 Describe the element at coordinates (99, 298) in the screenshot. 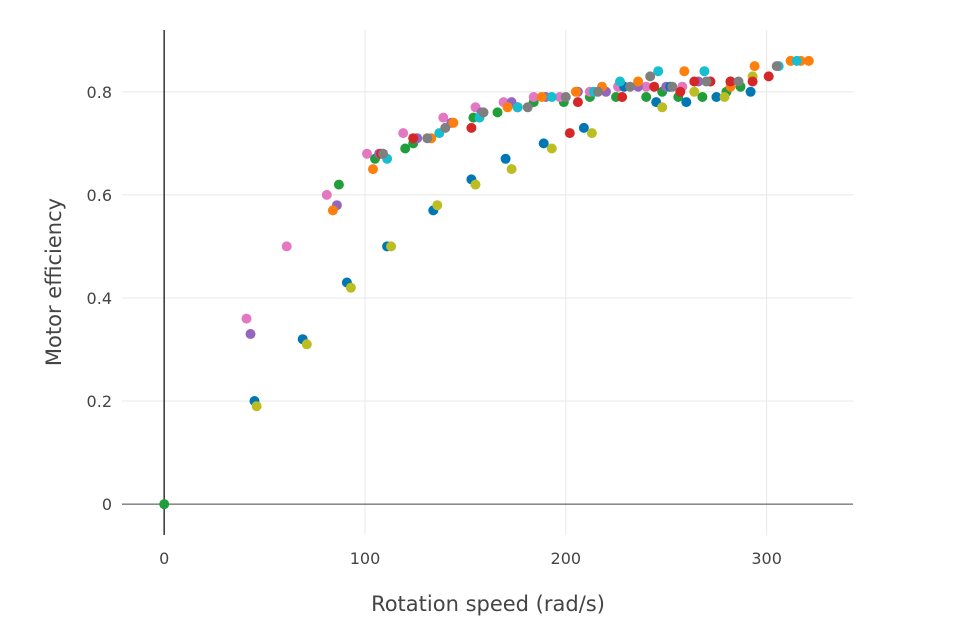

I see `y-tick-label: 0.4` at that location.